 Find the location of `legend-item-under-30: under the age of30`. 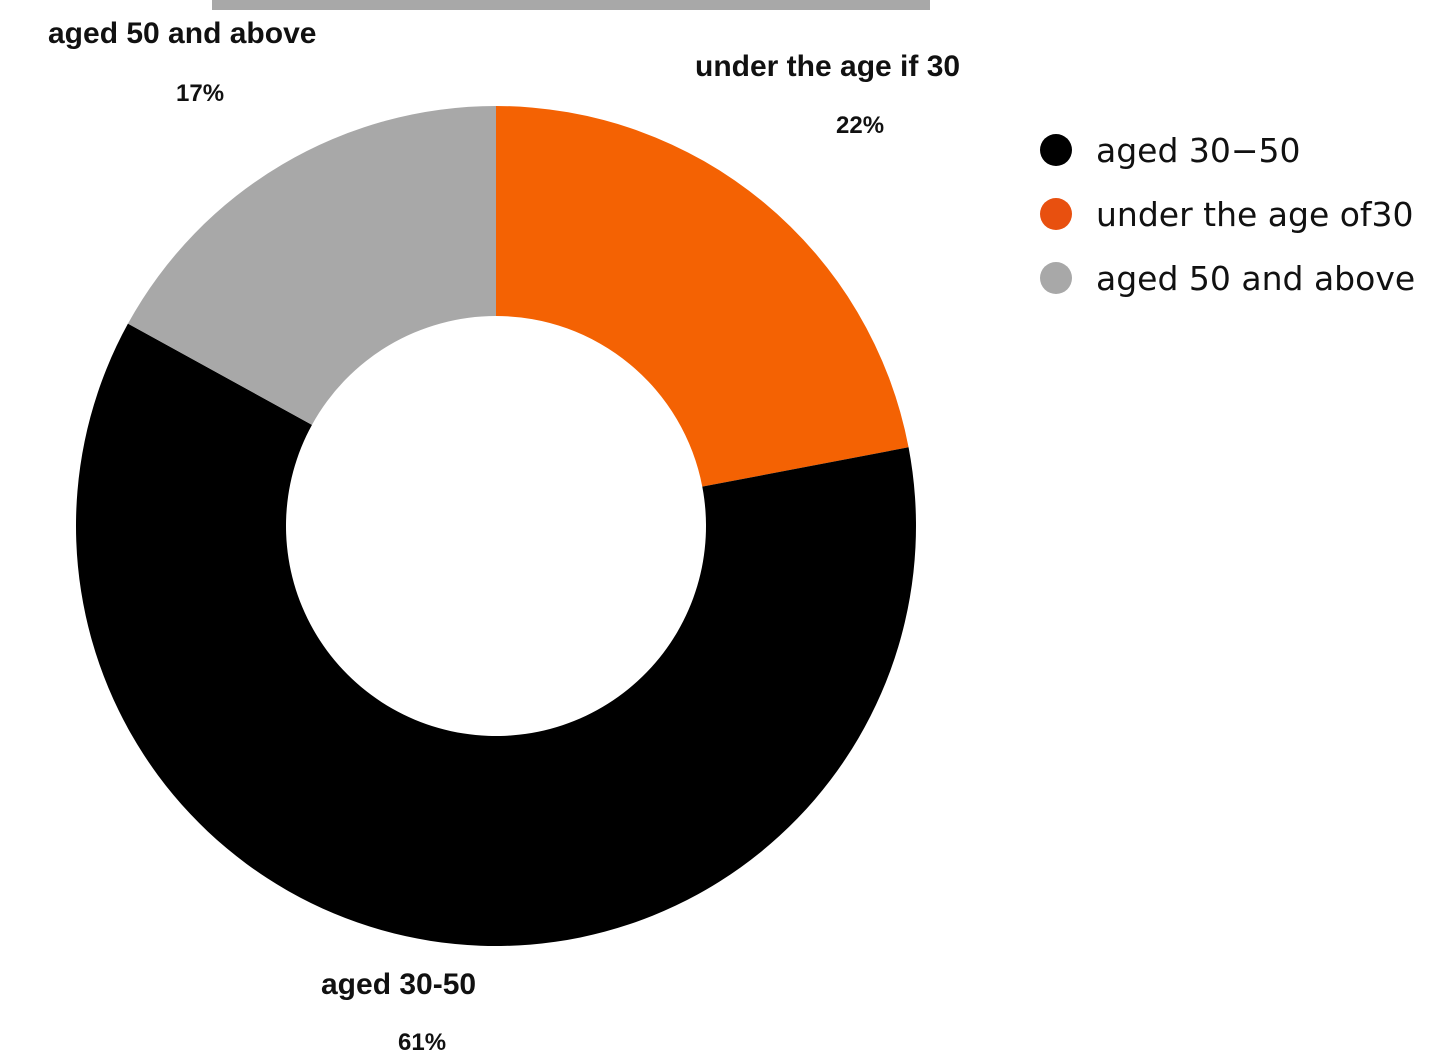

legend-item-under-30: under the age of30 is located at coordinates (1242, 214).